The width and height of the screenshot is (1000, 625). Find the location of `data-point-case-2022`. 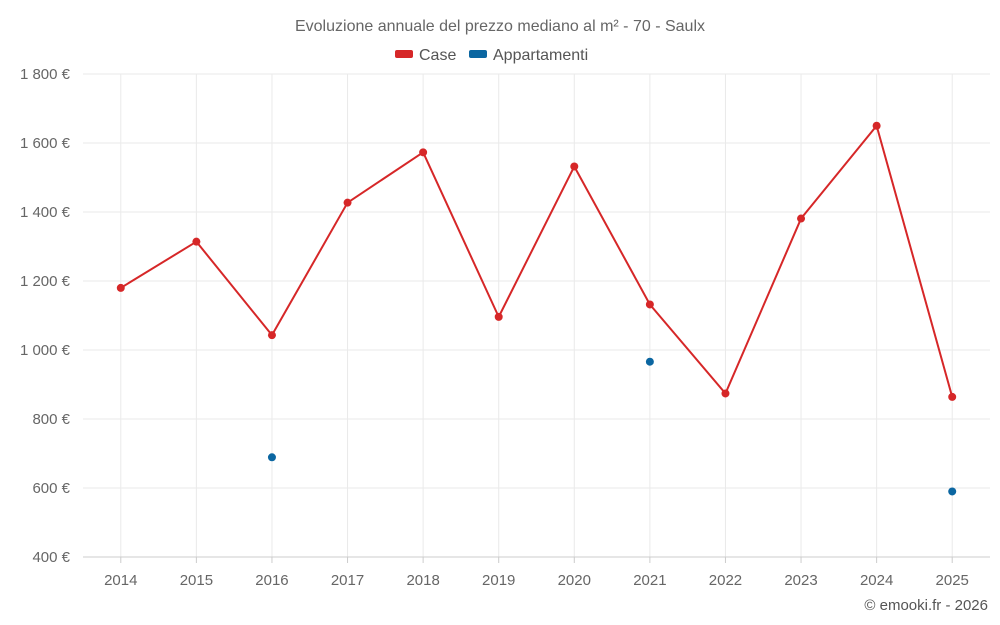

data-point-case-2022 is located at coordinates (725, 393).